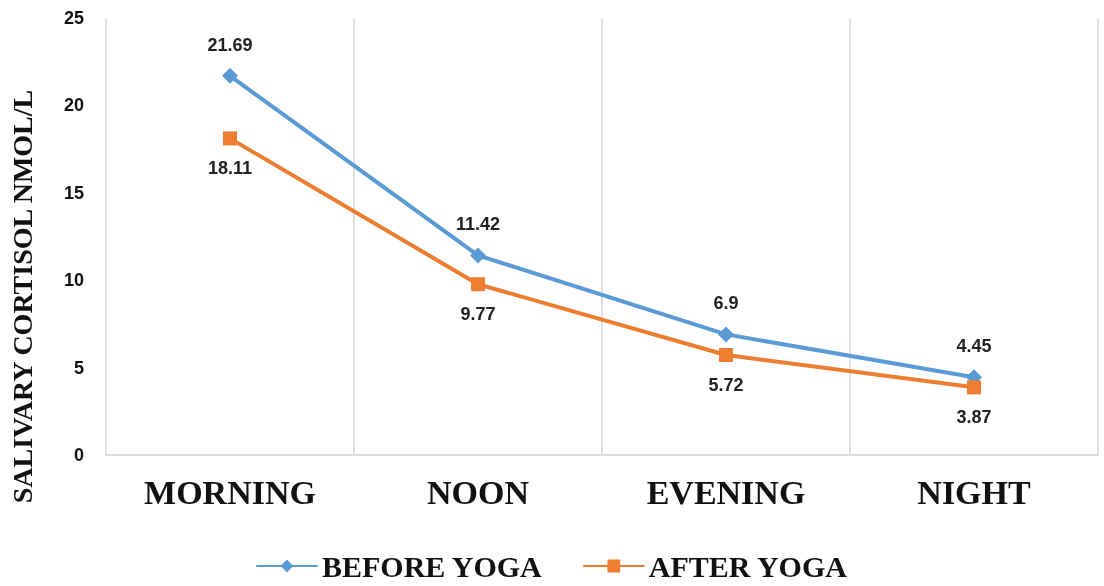 Image resolution: width=1104 pixels, height=586 pixels. I want to click on y-tick-label: 15, so click(73, 192).